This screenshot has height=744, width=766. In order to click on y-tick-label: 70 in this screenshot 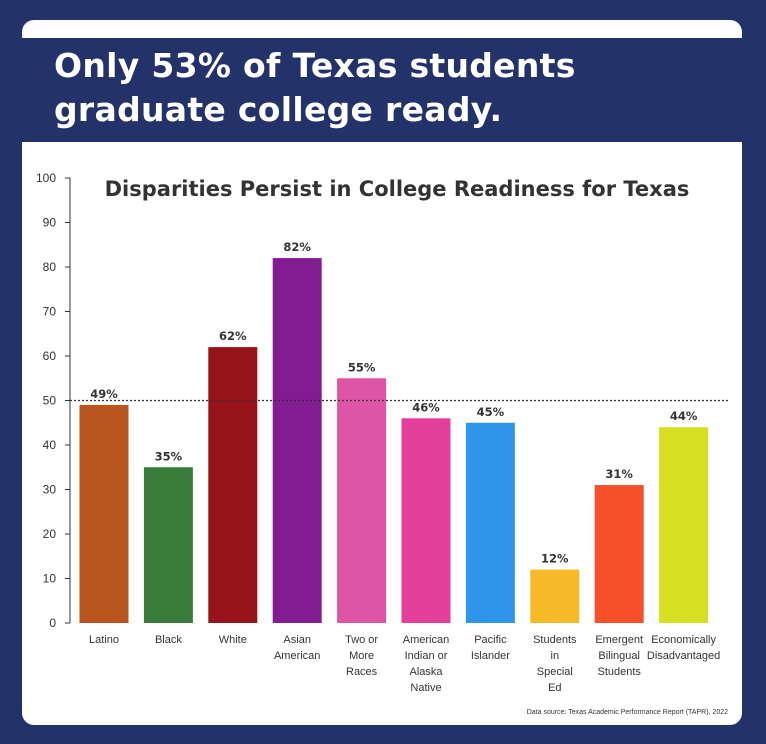, I will do `click(50, 312)`.